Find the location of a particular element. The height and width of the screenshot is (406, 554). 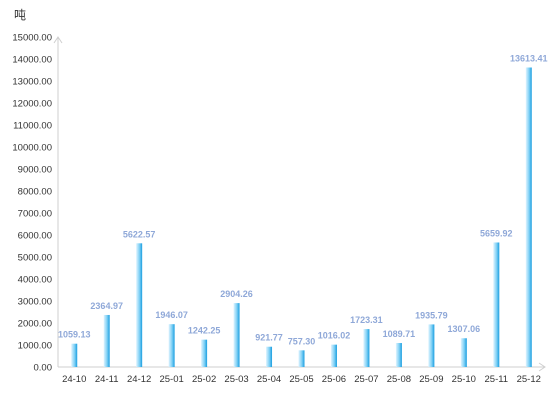

data-label: 2904.26 is located at coordinates (236, 294).